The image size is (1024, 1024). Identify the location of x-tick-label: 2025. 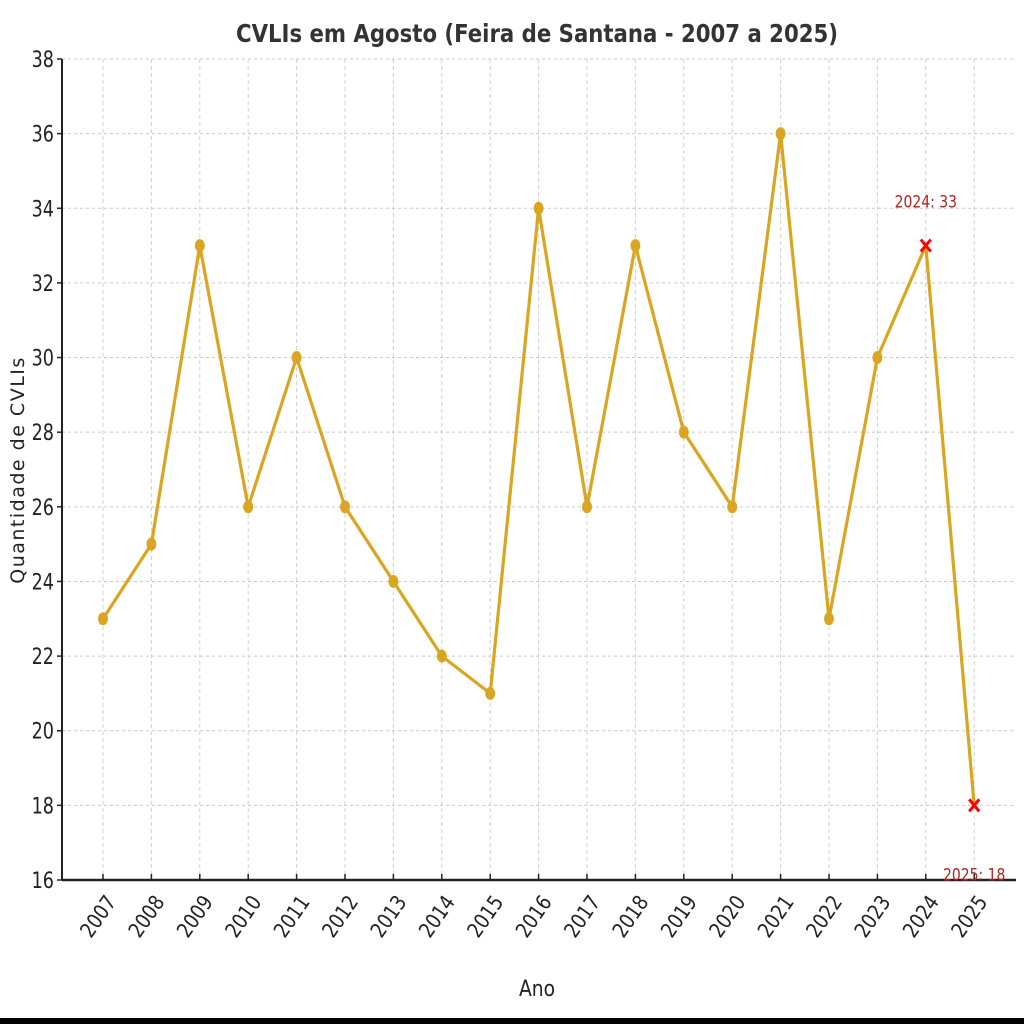
(969, 916).